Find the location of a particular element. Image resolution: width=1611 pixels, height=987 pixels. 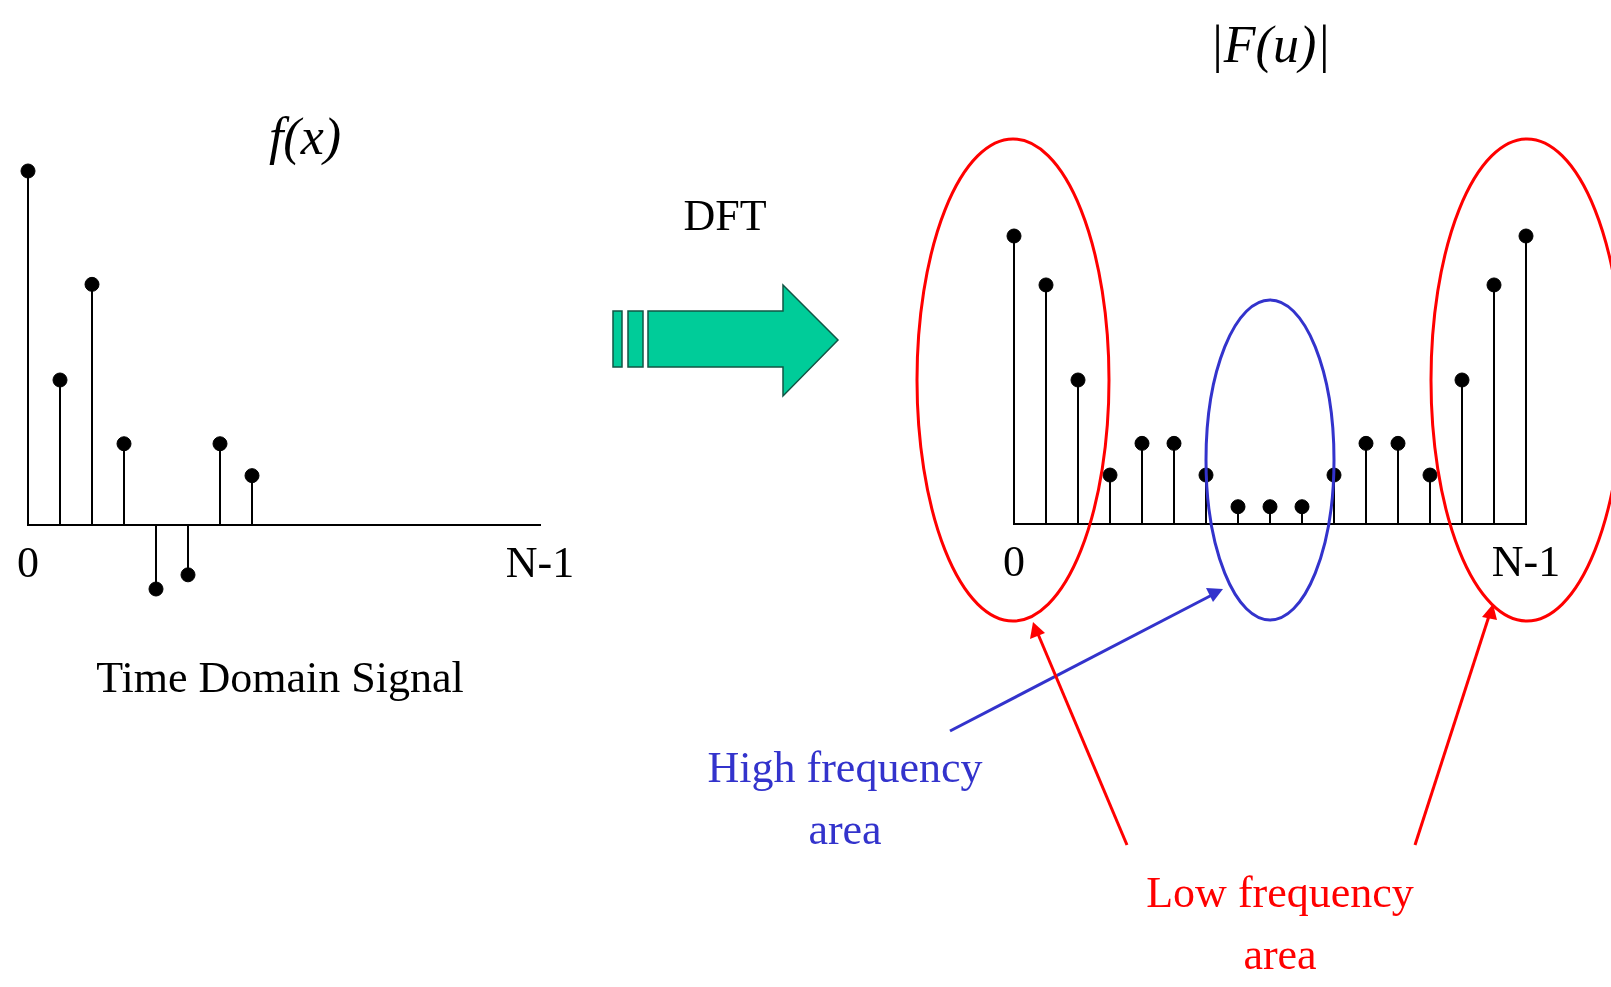

text: Low frequency area is located at coordinates (1280, 923).